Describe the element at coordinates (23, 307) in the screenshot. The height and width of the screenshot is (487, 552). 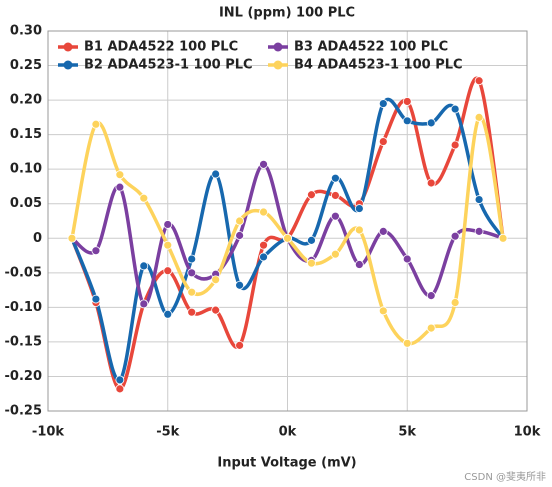
I see `y-tick-label: -0.10` at that location.